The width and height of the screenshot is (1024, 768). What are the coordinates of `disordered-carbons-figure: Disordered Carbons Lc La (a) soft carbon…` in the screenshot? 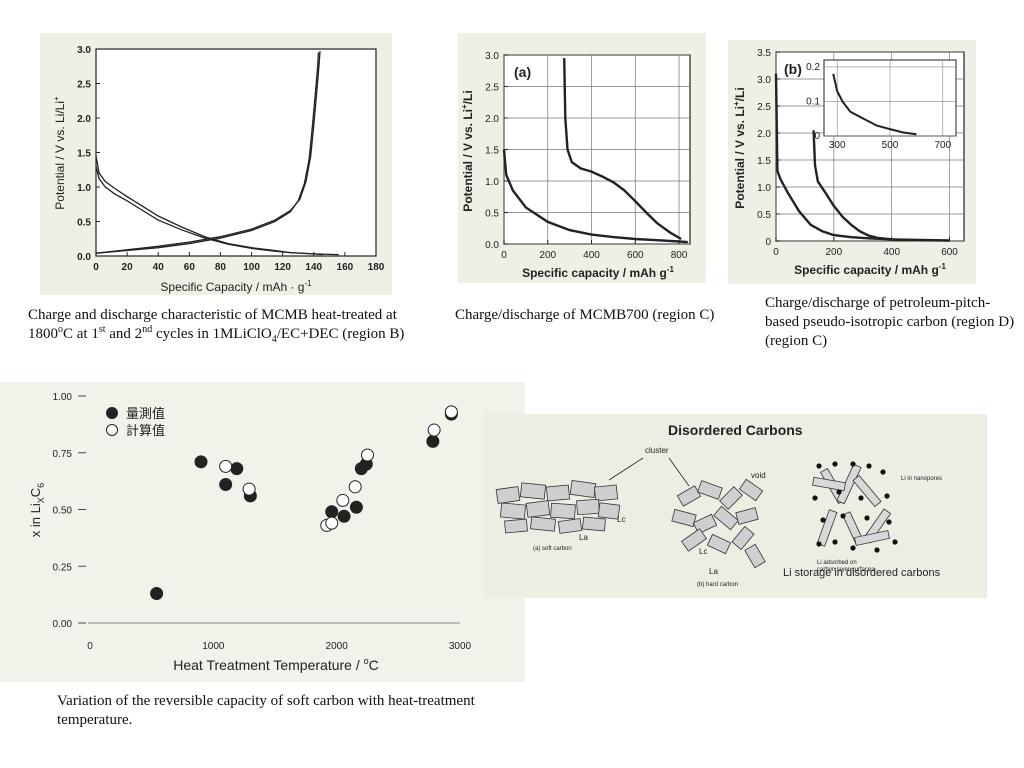 It's located at (718, 505).